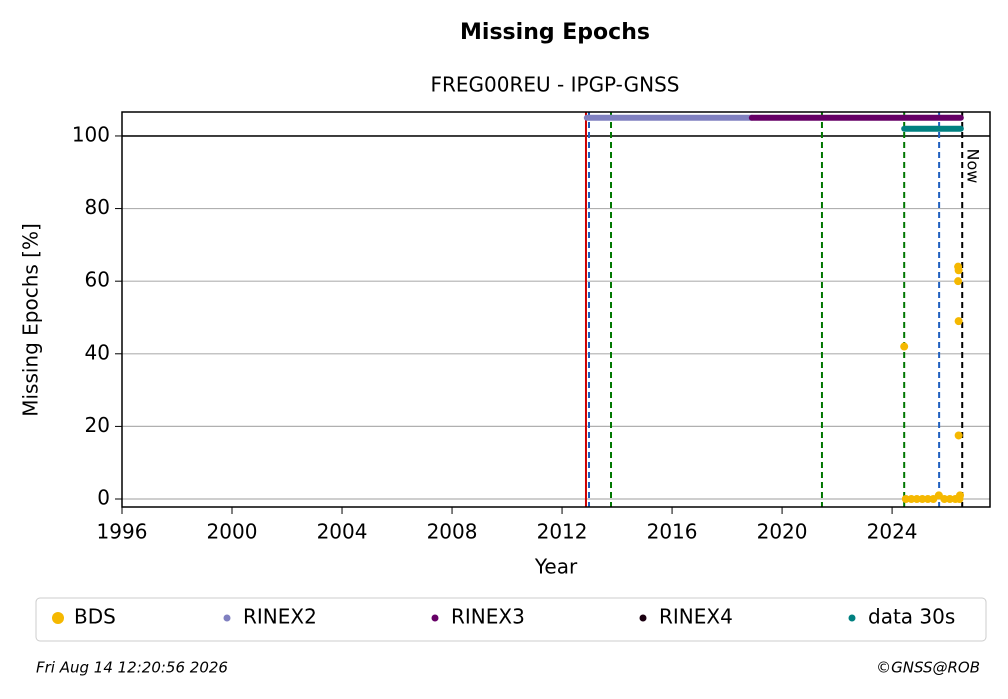 The height and width of the screenshot is (699, 1008). Describe the element at coordinates (342, 532) in the screenshot. I see `x-tick-label: 2004` at that location.